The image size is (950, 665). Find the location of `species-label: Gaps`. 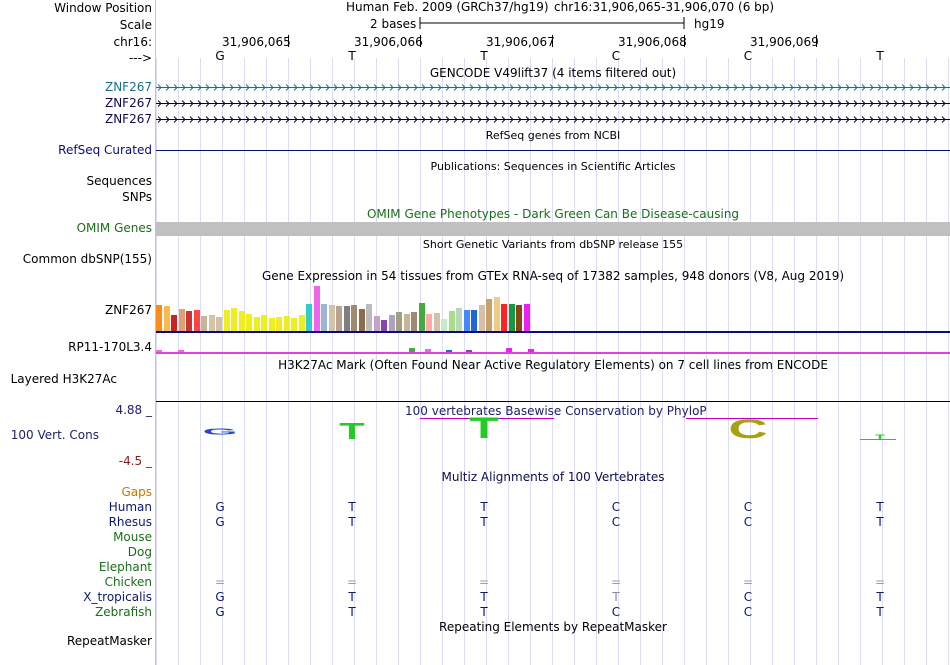

species-label: Gaps is located at coordinates (136, 492).